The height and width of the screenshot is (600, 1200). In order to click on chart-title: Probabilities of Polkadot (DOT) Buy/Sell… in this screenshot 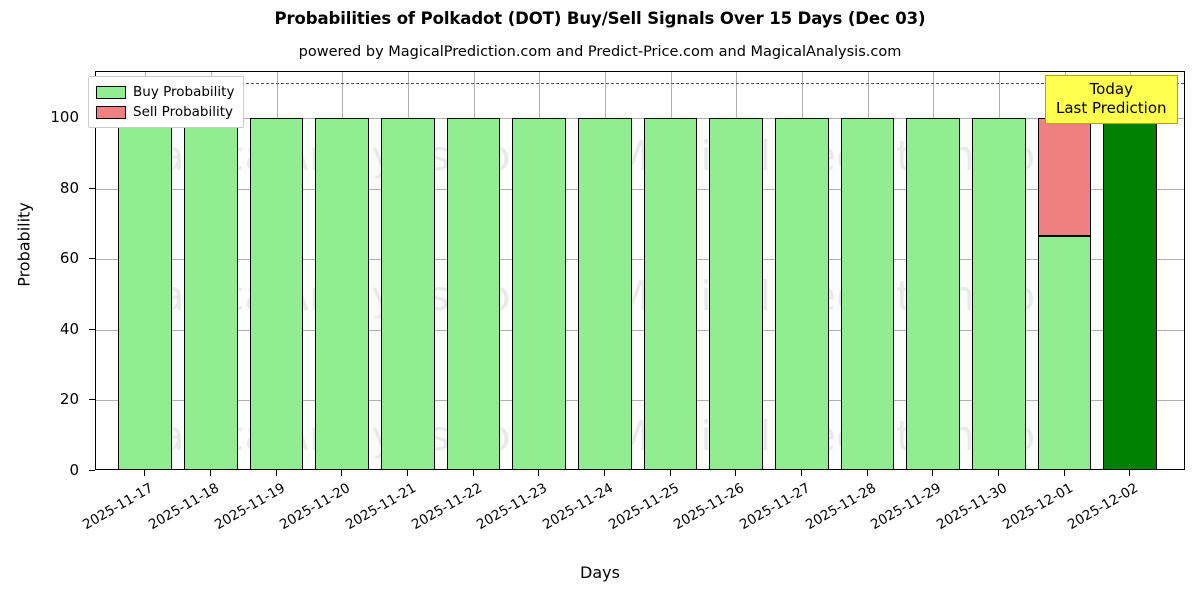, I will do `click(600, 18)`.